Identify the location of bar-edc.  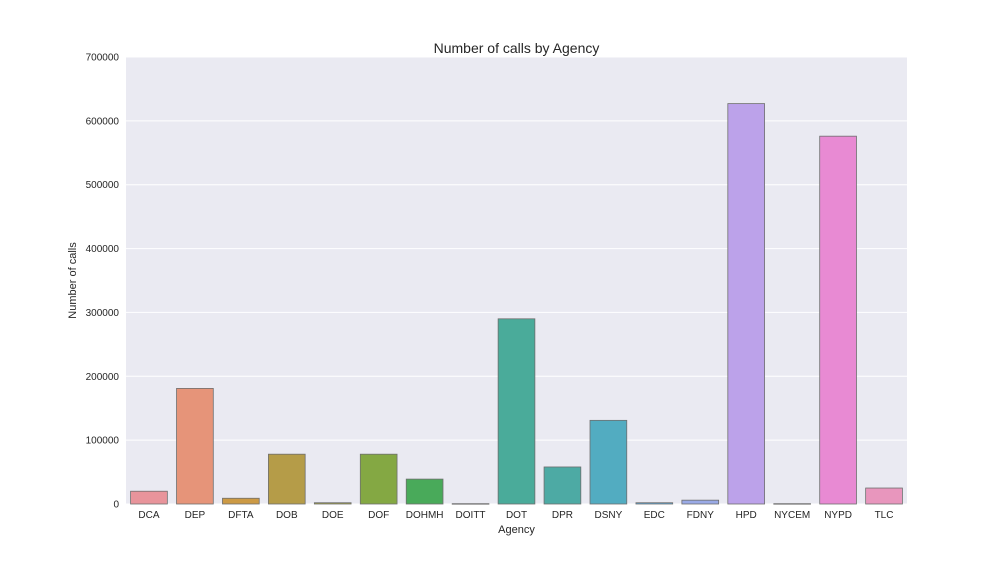
(654, 503).